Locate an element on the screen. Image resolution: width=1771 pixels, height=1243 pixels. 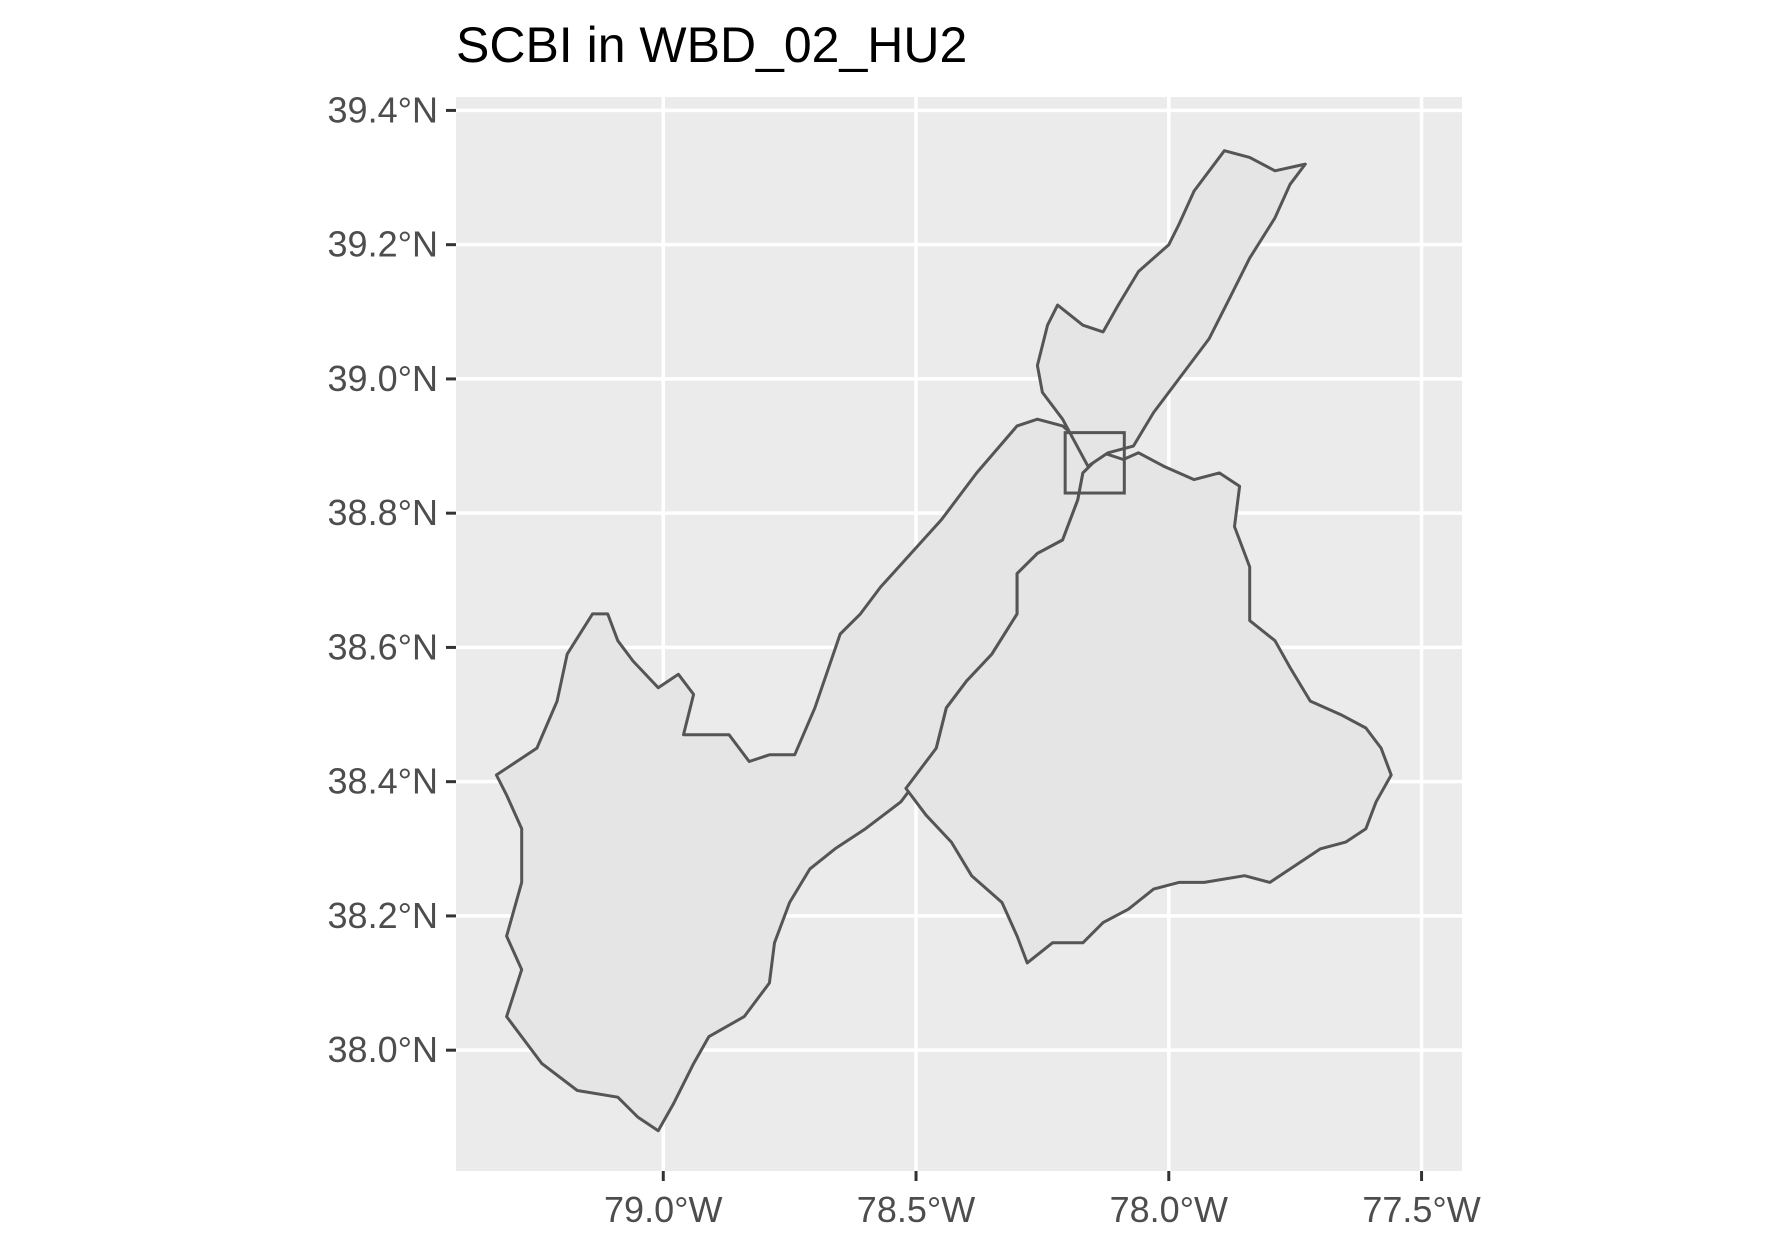
x-tick-label: 79.0°W is located at coordinates (663, 1209).